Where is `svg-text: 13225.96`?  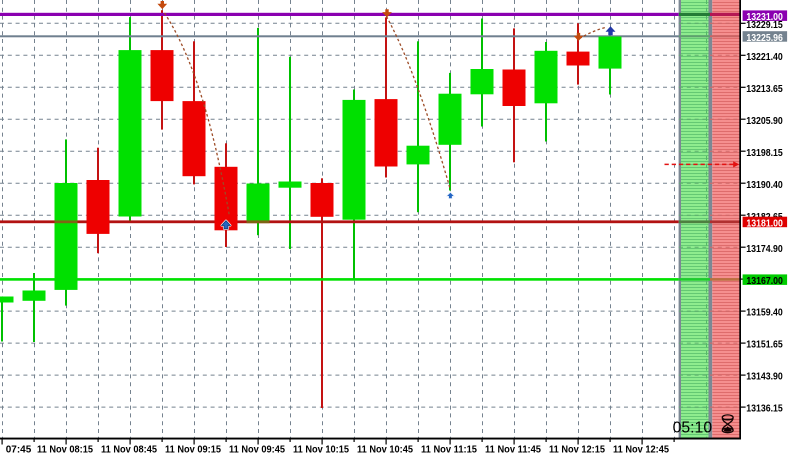 svg-text: 13225.96 is located at coordinates (764, 38).